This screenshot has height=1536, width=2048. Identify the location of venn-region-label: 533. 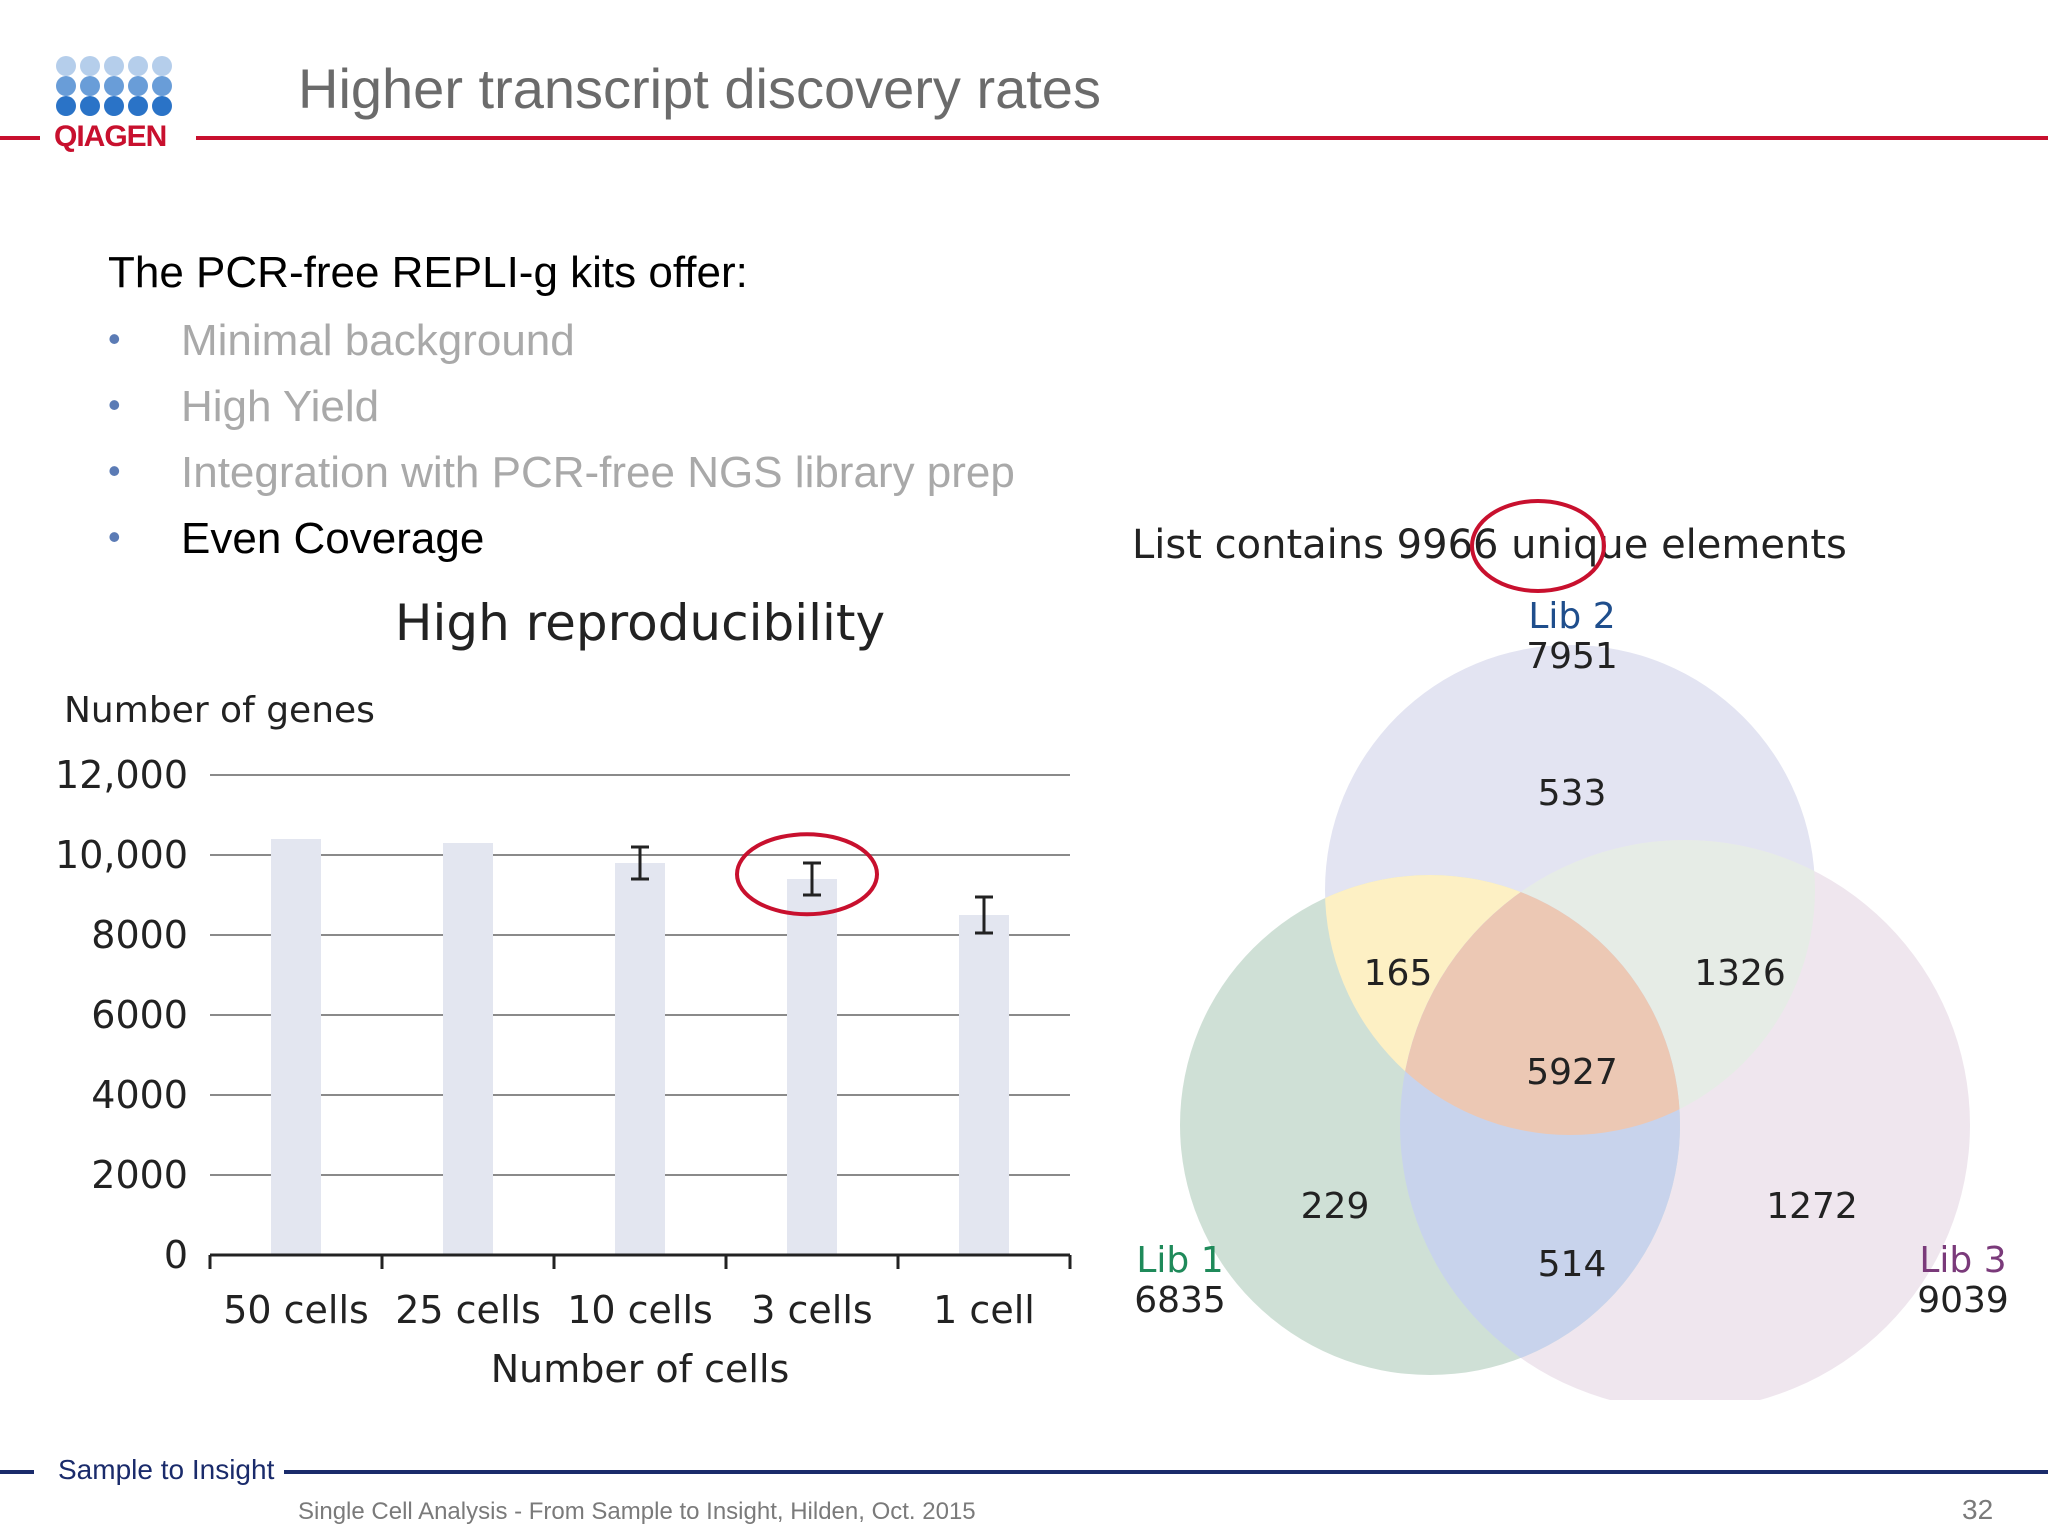
(1572, 793).